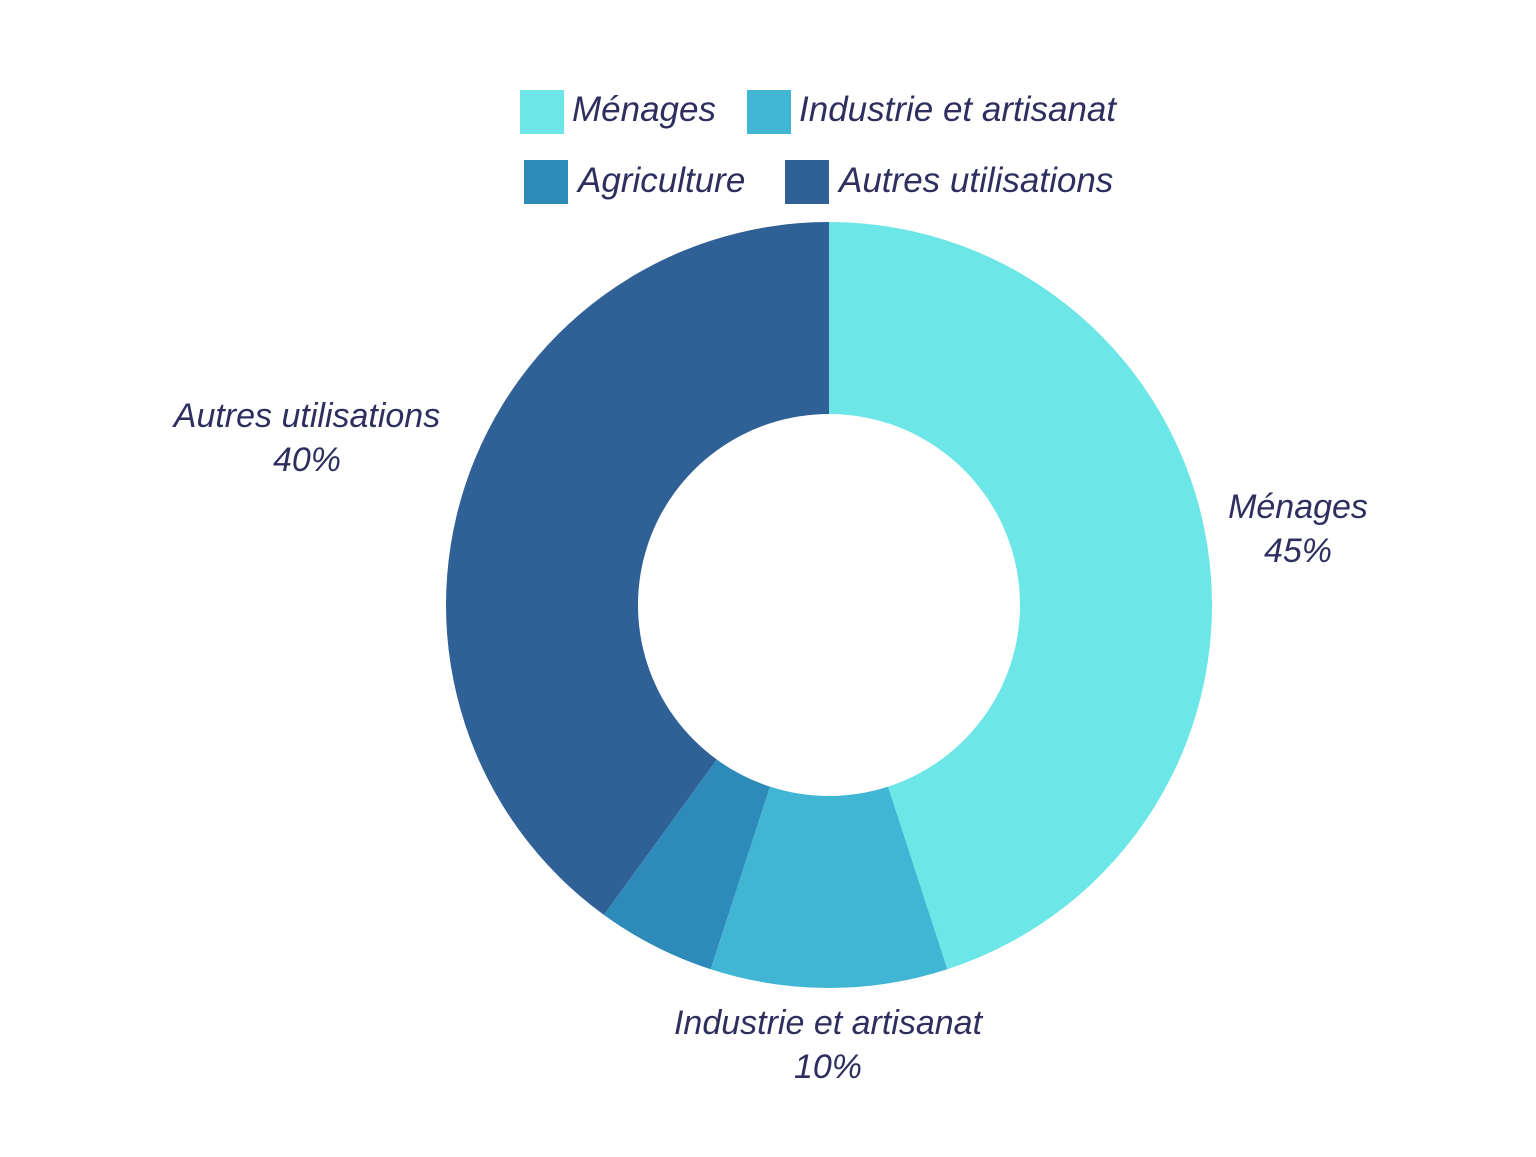 The image size is (1536, 1157). What do you see at coordinates (546, 182) in the screenshot?
I see `legend-swatch-agriculture` at bounding box center [546, 182].